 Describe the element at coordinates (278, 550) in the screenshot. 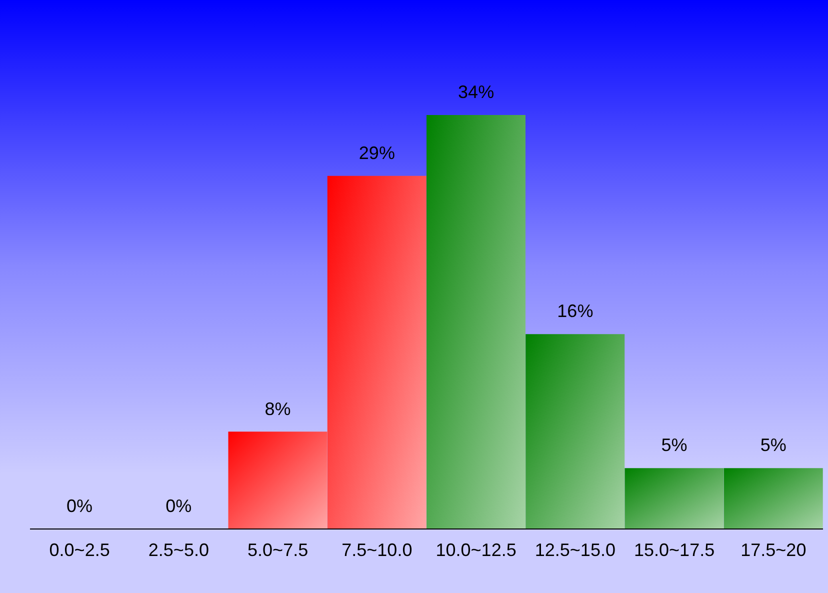

I see `x-tick-label: 5.0~7.5` at that location.